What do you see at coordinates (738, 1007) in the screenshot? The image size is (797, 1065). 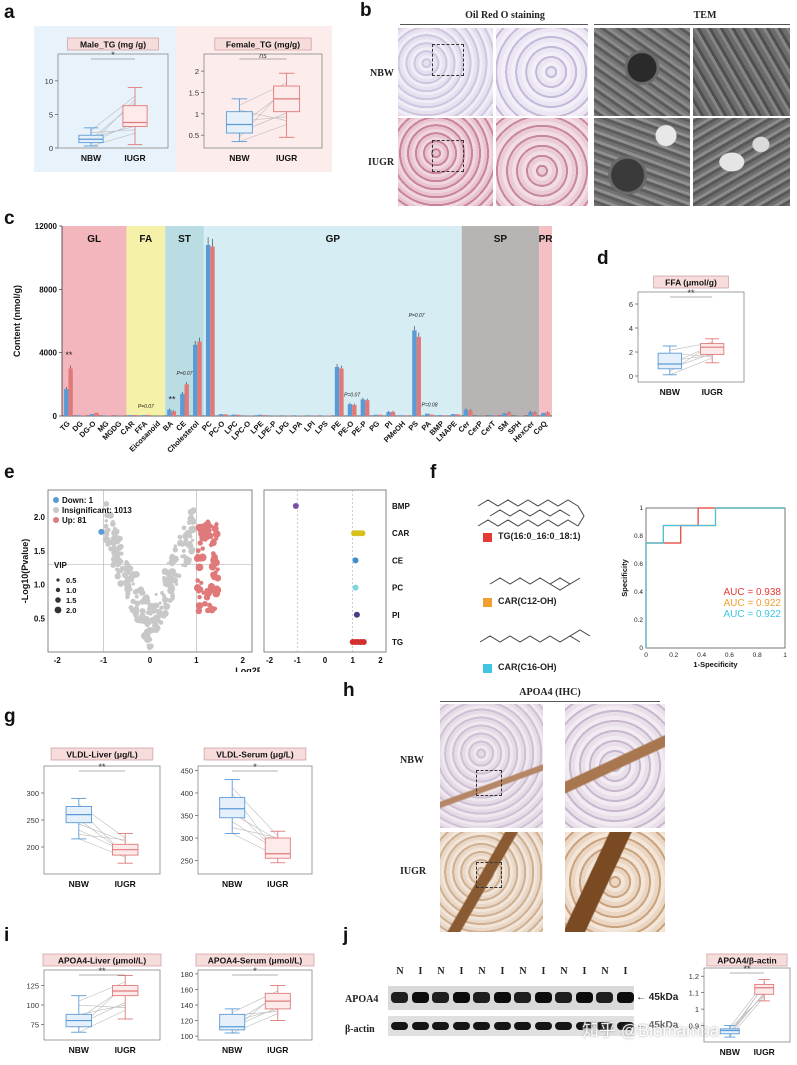 I see `chart-apoa4-ratio: APOA4/β-actin 0.9 1 1.1 1.2 NBW IUGR **` at bounding box center [738, 1007].